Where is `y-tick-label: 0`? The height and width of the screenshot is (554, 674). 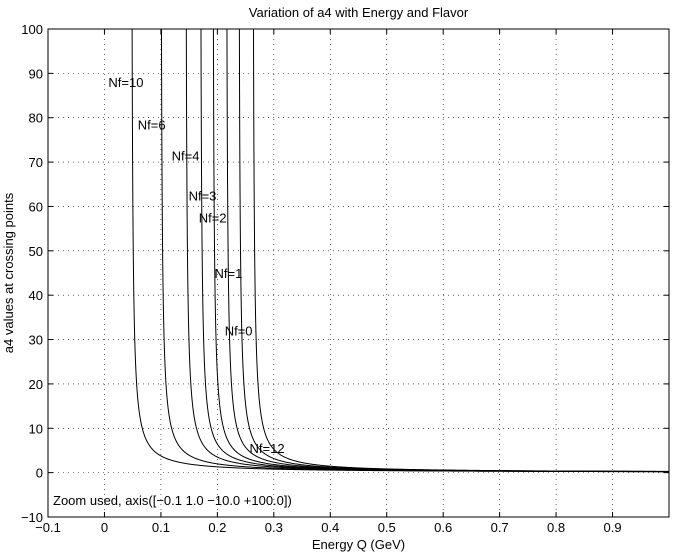 y-tick-label: 0 is located at coordinates (39, 473).